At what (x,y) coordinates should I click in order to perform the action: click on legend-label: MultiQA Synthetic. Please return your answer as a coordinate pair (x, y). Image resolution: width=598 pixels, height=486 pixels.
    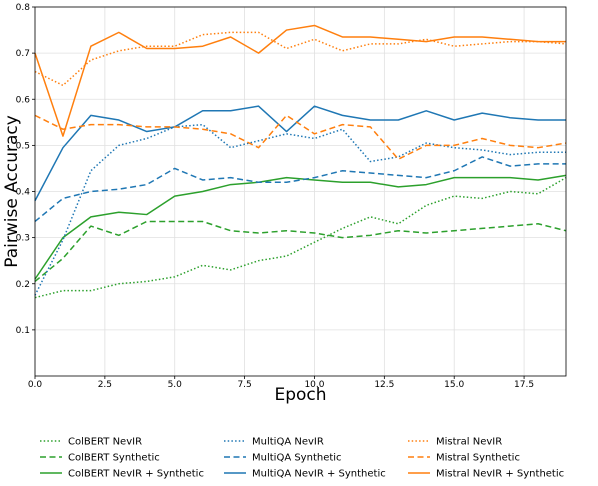
    Looking at the image, I should click on (297, 458).